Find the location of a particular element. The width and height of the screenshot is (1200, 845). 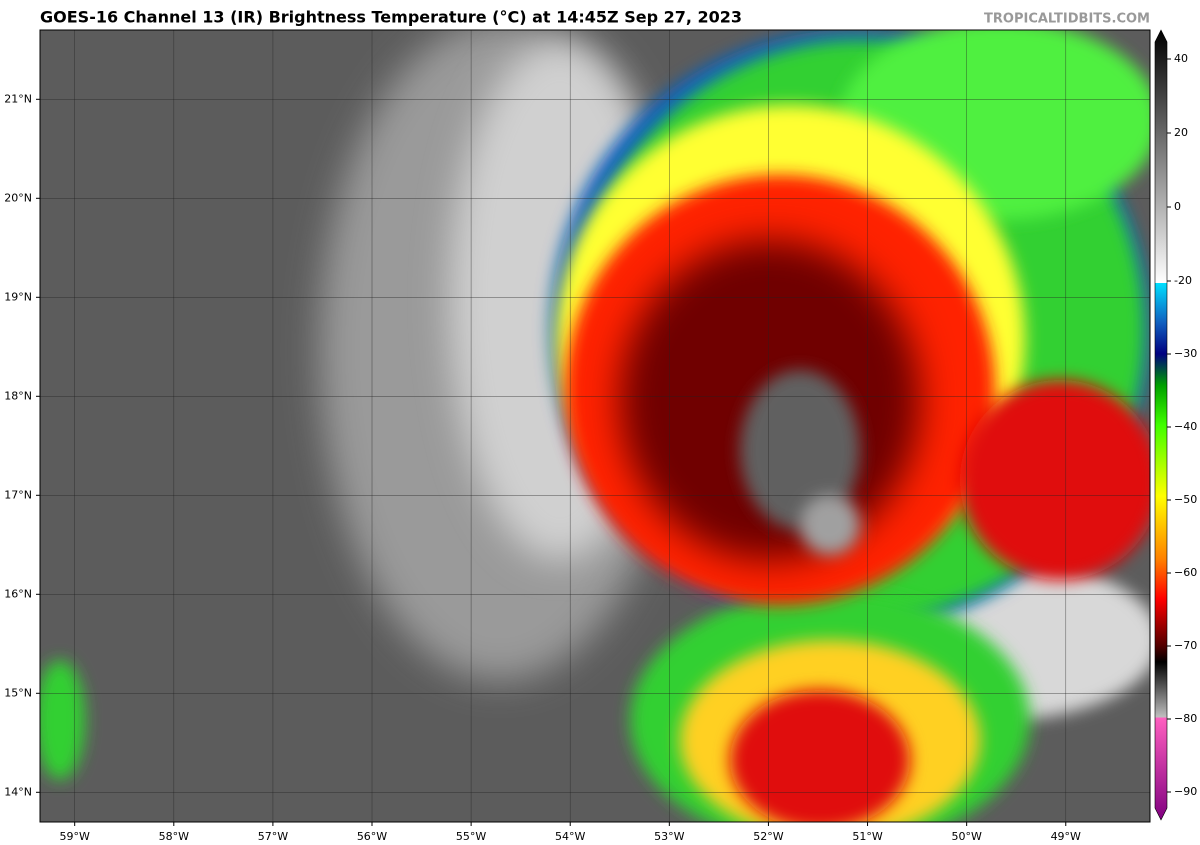

colorbar-label: −50 is located at coordinates (1185, 499).